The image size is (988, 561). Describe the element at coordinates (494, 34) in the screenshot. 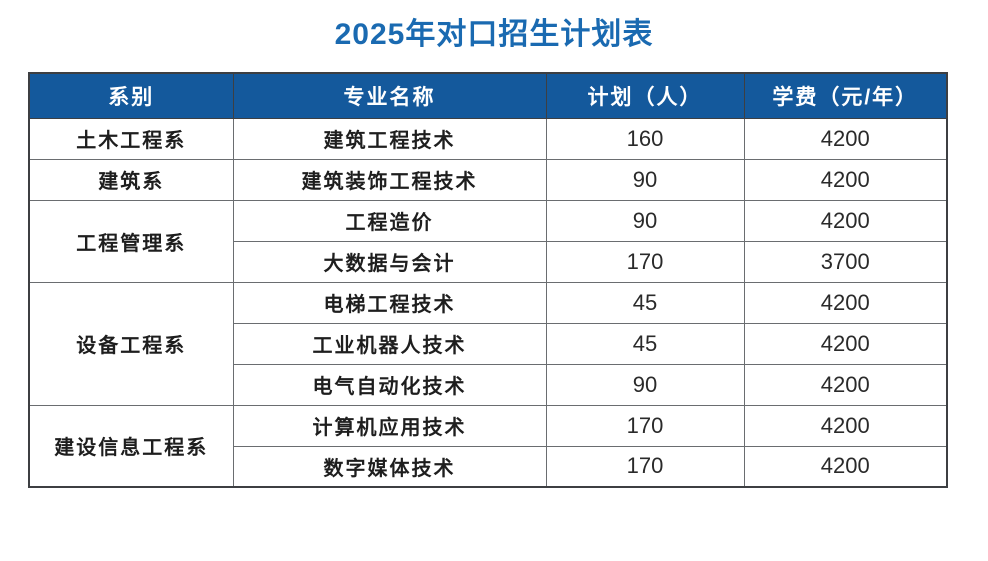

I see `page-title: 2025年对口招生计划表` at that location.